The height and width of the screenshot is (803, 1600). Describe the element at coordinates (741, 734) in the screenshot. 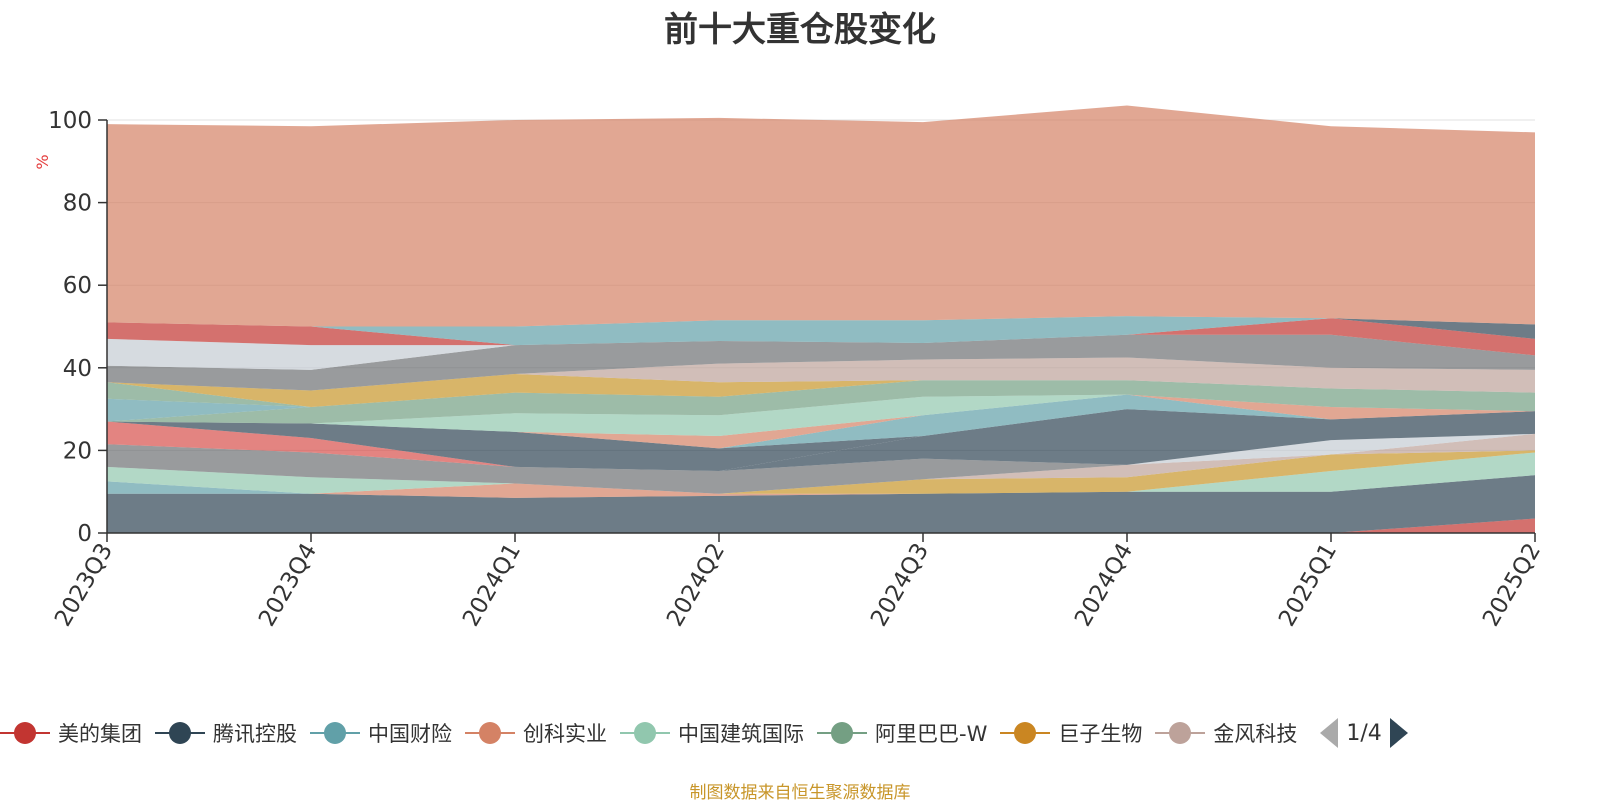

I see `legend-label: 中国建筑国际` at that location.